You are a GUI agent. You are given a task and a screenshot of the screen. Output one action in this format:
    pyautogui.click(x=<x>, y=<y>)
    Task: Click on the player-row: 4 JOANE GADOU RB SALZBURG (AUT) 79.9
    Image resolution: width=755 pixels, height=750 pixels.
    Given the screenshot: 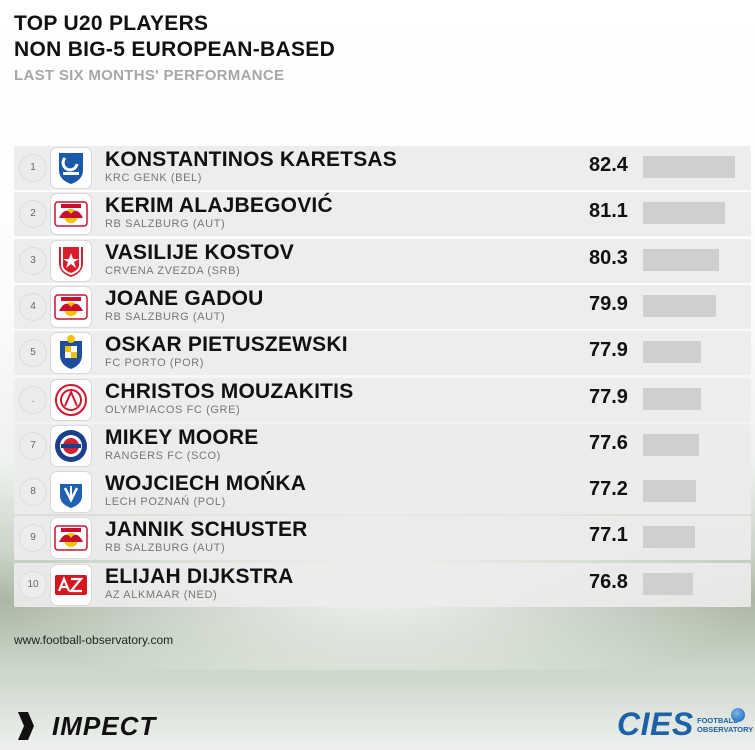 What is the action you would take?
    pyautogui.click(x=382, y=306)
    